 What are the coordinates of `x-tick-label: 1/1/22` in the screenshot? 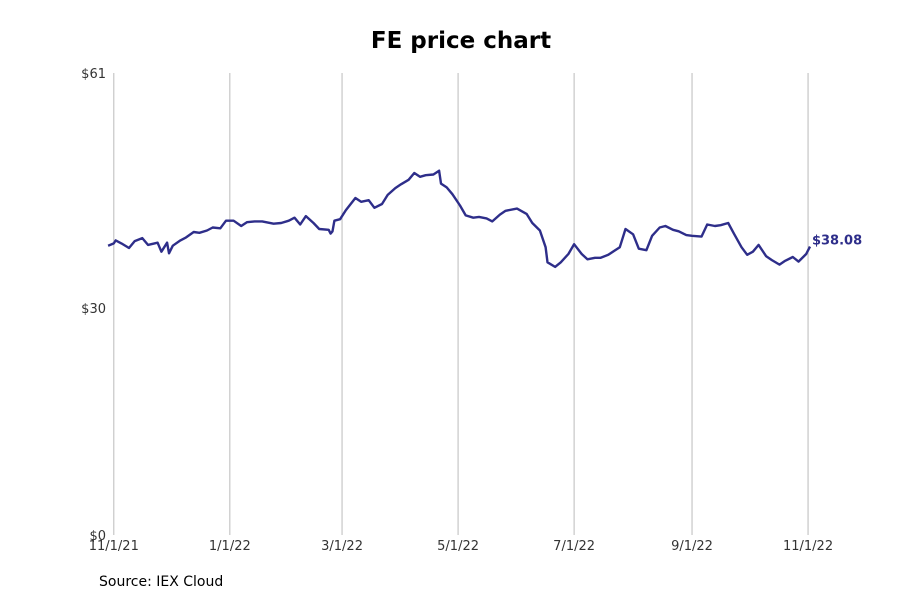 It's located at (230, 546).